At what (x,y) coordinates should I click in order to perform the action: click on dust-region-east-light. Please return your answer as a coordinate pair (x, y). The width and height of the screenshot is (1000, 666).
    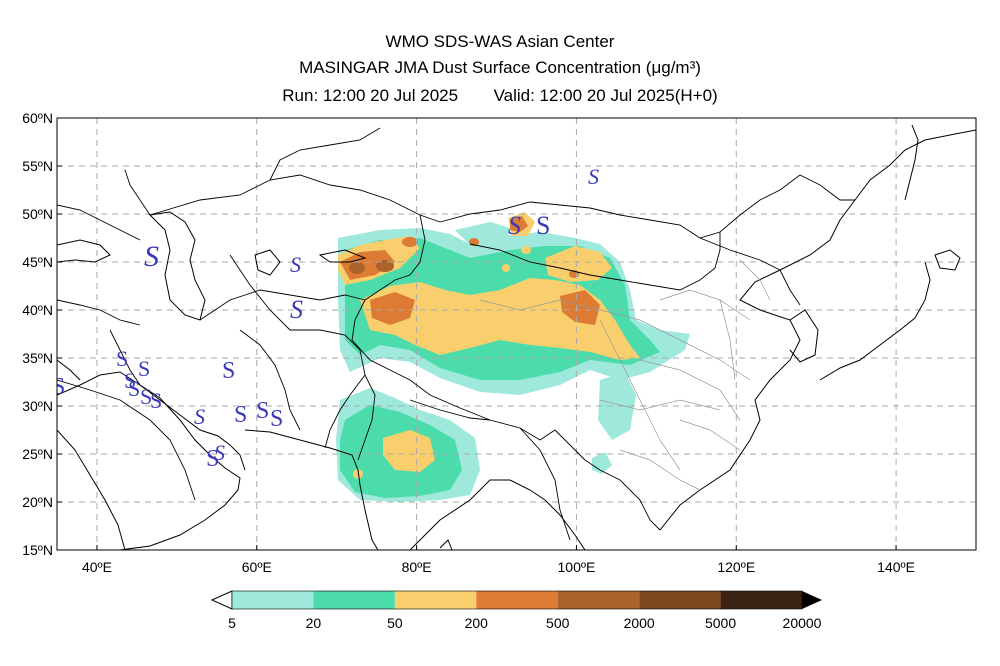
    Looking at the image, I should click on (617, 406).